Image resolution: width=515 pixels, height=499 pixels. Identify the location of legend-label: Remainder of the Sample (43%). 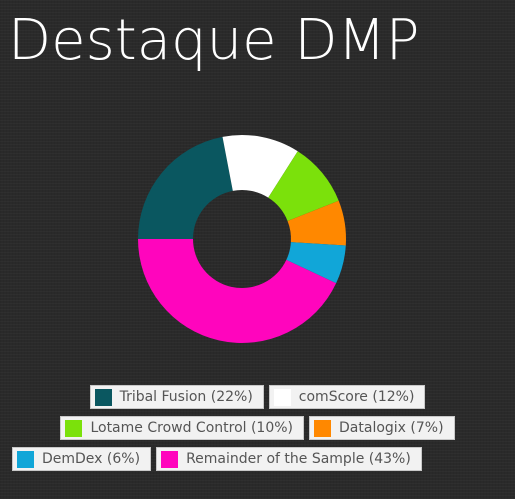
(298, 459).